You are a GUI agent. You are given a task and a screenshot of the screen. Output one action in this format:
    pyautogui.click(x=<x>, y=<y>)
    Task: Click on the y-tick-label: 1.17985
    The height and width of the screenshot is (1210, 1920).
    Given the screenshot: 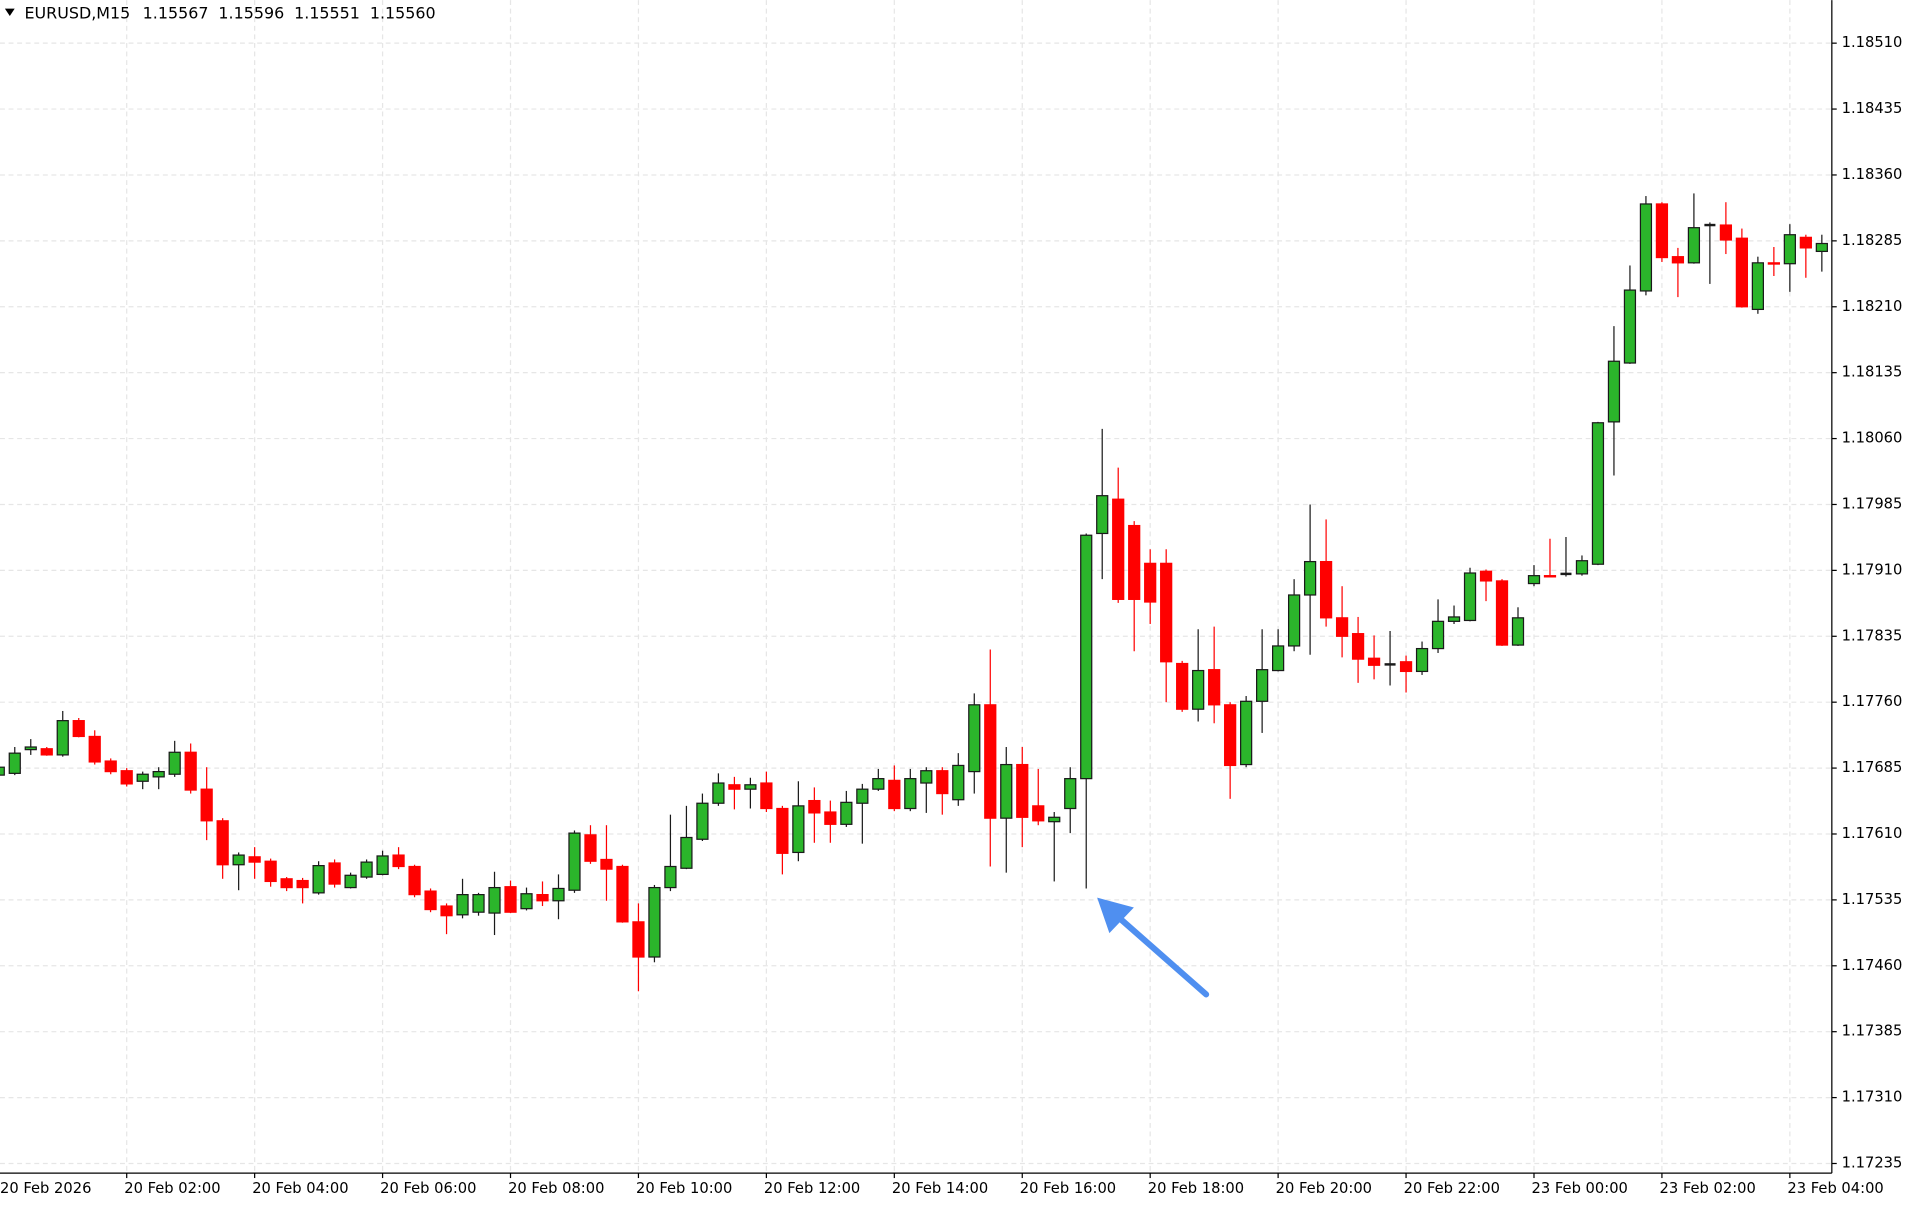 What is the action you would take?
    pyautogui.click(x=1872, y=503)
    